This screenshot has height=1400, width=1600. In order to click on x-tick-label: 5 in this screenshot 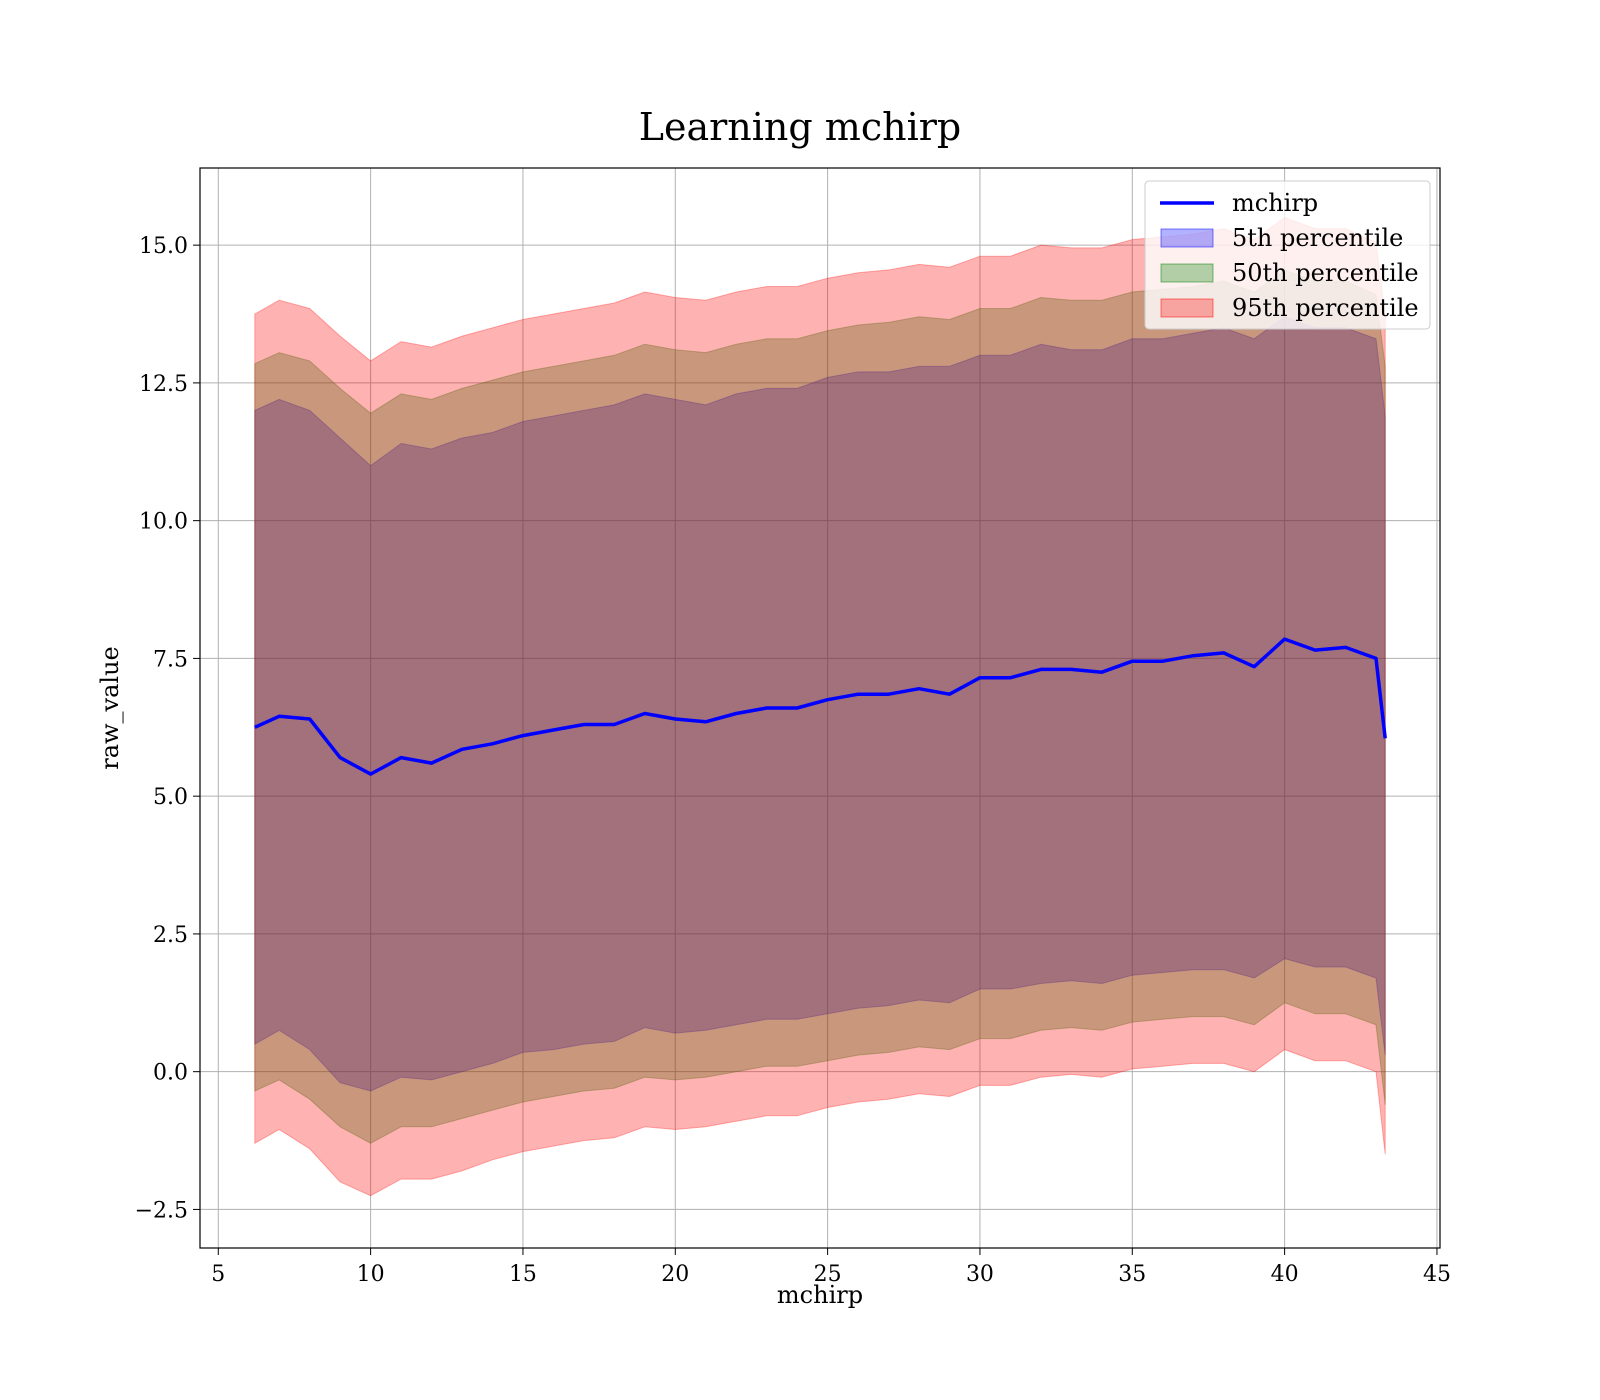, I will do `click(218, 1274)`.